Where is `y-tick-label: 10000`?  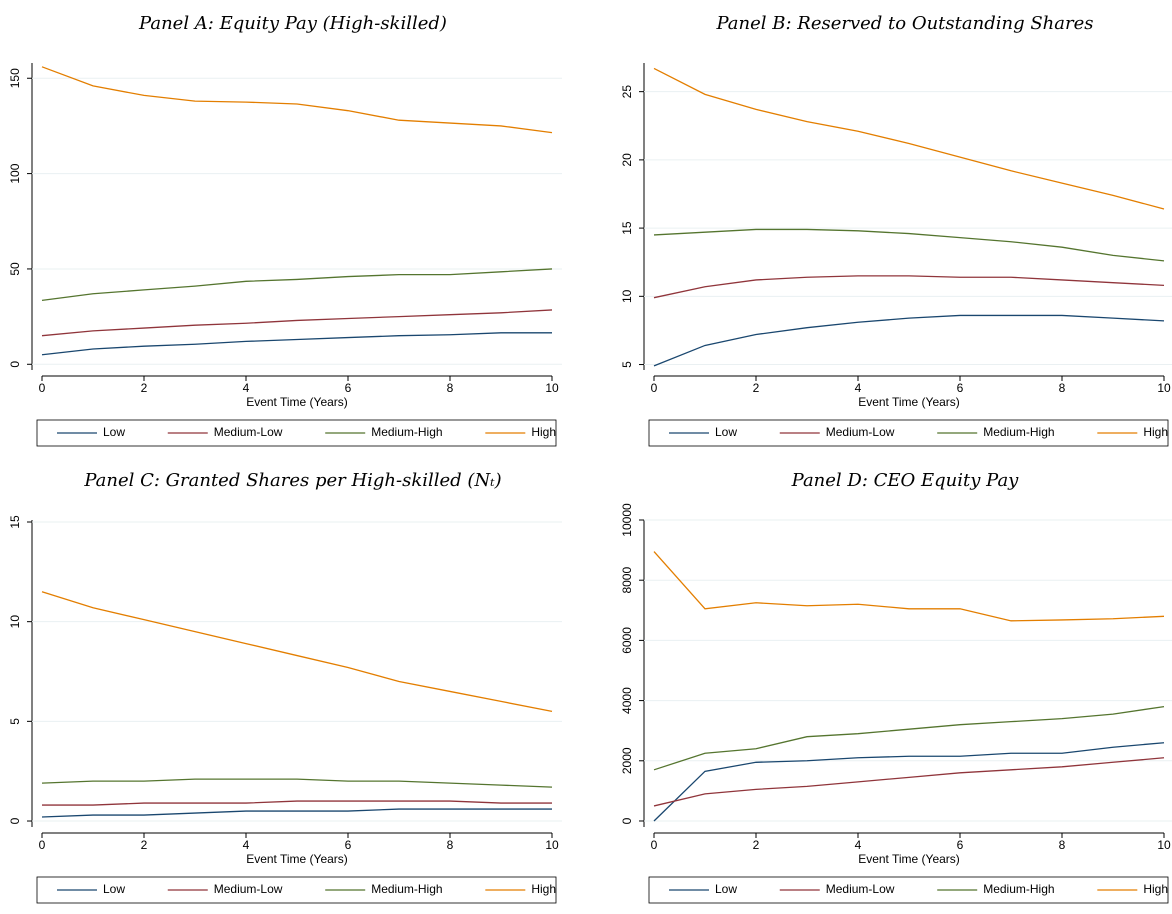
y-tick-label: 10000 is located at coordinates (627, 520).